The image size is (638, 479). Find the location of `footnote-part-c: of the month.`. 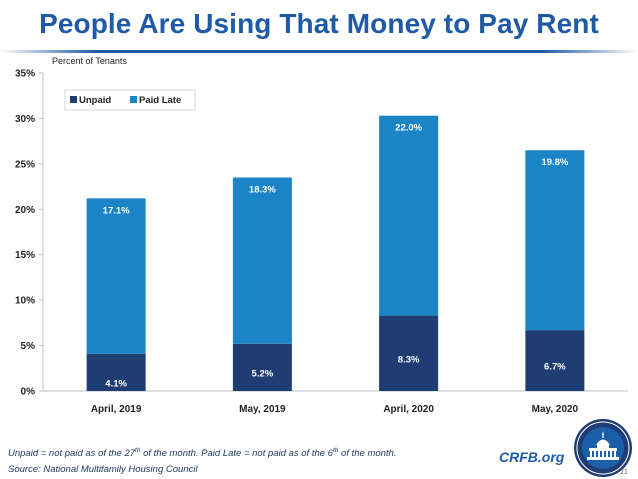

footnote-part-c: of the month. is located at coordinates (367, 454).